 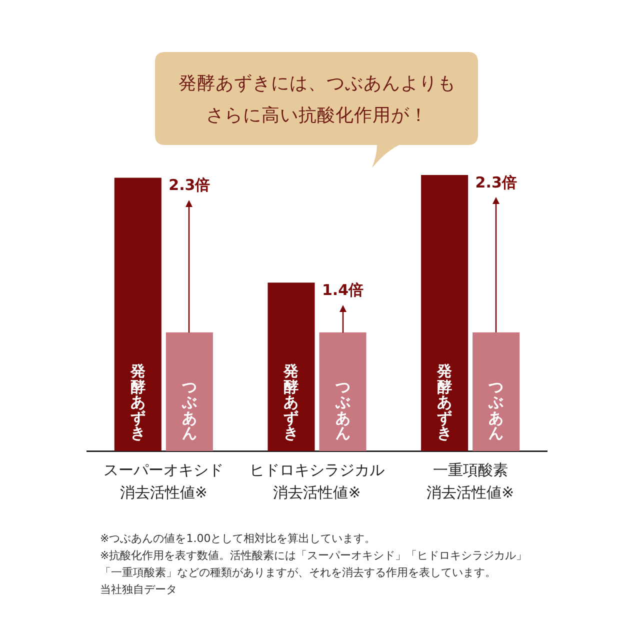 I want to click on x-tick-label: ヒドロキシラジカル消去活性値※, so click(x=317, y=481).